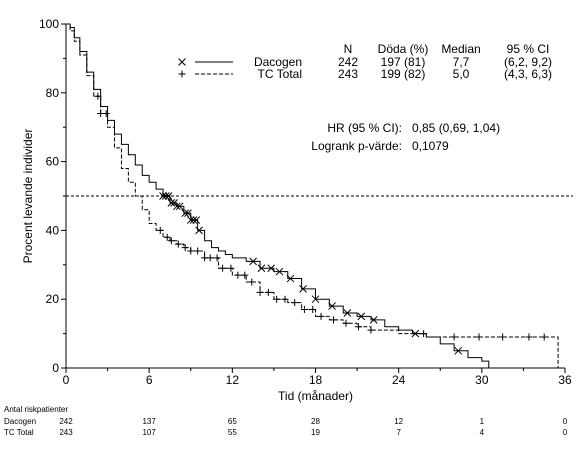  What do you see at coordinates (232, 432) in the screenshot?
I see `risk-count: 55` at bounding box center [232, 432].